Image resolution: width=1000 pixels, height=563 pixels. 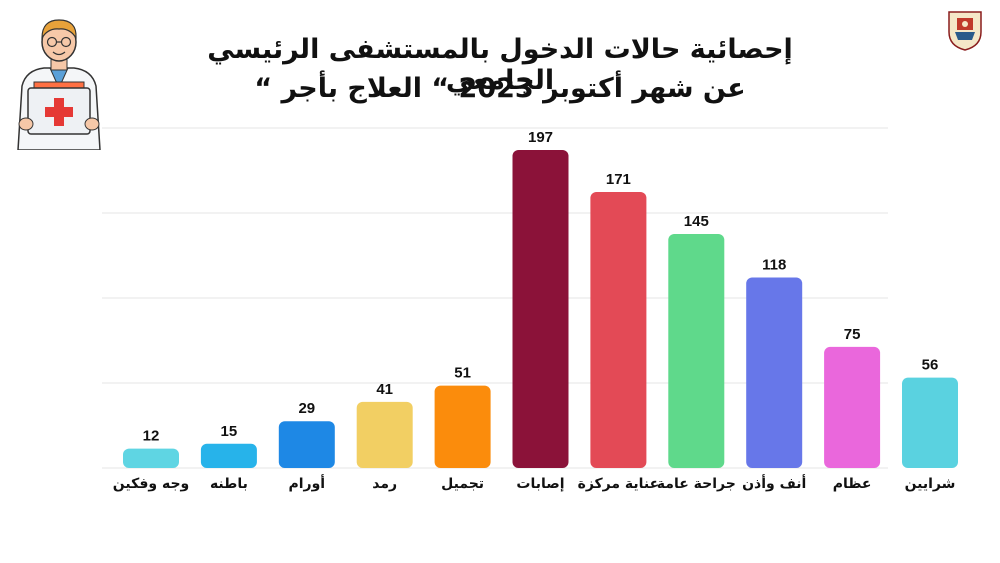 What do you see at coordinates (384, 389) in the screenshot?
I see `bar-value-label: 41` at bounding box center [384, 389].